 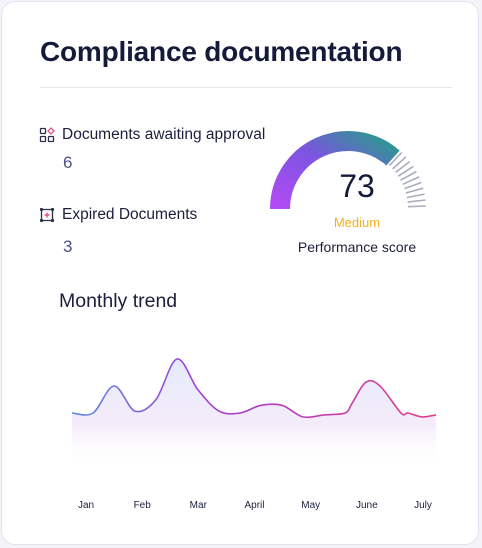 I want to click on performance-caption: Performance score, so click(x=357, y=247).